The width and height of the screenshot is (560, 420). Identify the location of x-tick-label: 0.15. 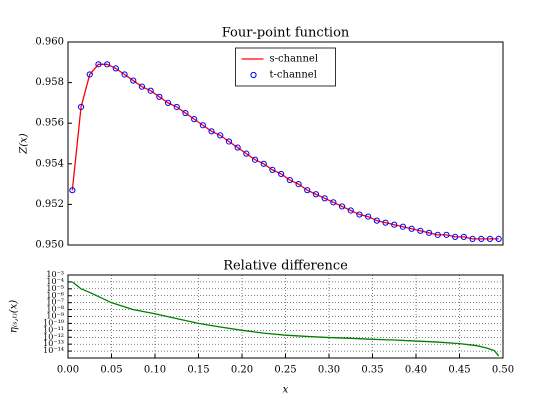
(198, 370).